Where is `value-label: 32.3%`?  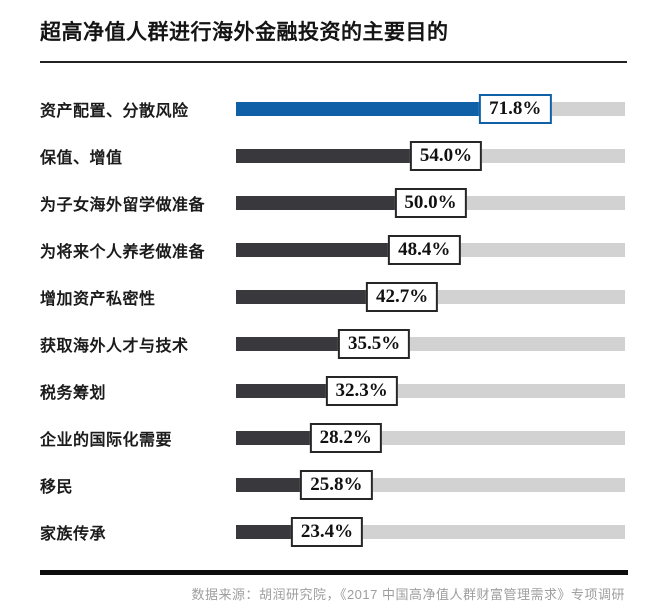
value-label: 32.3% is located at coordinates (361, 390).